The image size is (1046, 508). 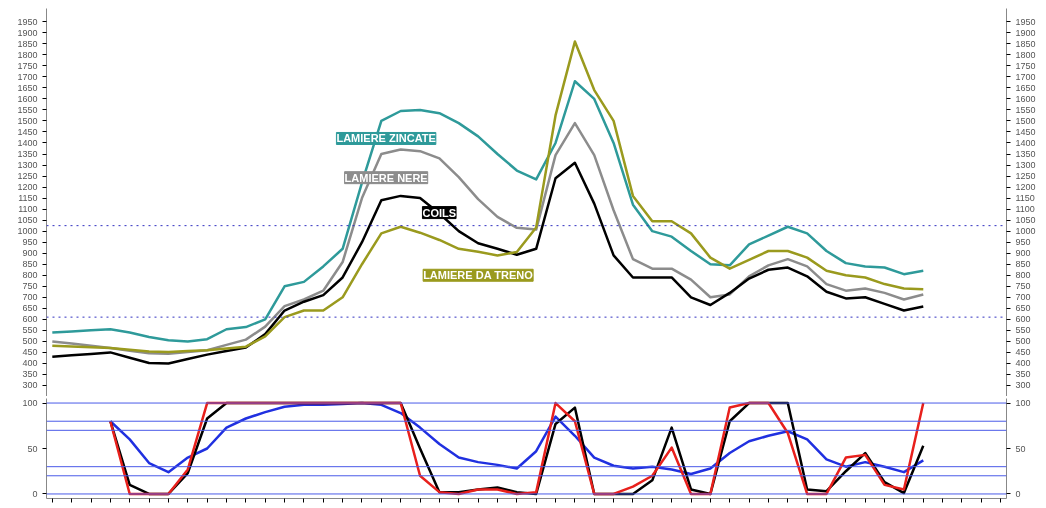 I want to click on y2-tick-label: 650, so click(x=1023, y=308).